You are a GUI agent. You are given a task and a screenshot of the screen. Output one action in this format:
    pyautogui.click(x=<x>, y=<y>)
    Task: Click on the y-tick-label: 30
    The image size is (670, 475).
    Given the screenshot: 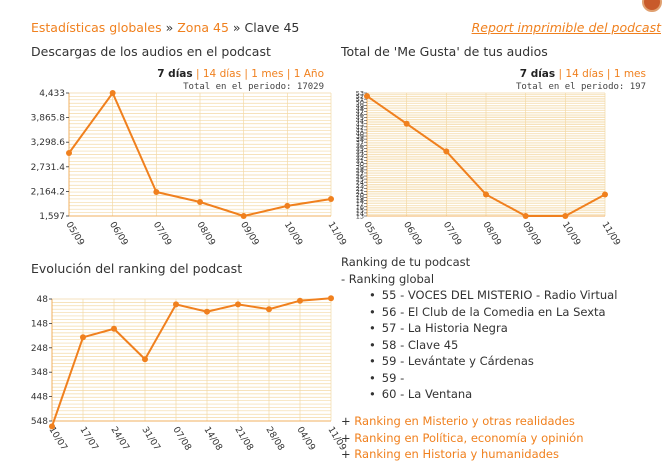 What is the action you would take?
    pyautogui.click(x=360, y=164)
    